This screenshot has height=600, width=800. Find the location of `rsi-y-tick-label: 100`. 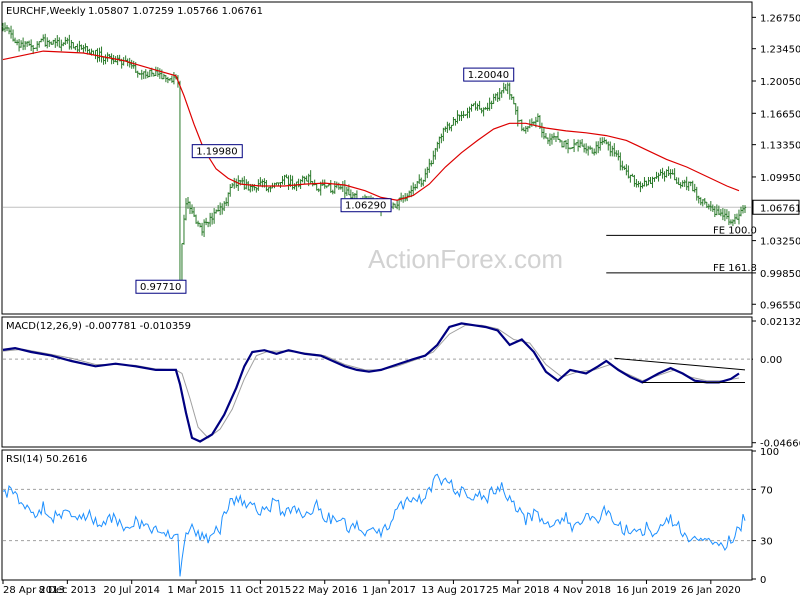

rsi-y-tick-label: 100 is located at coordinates (769, 452).